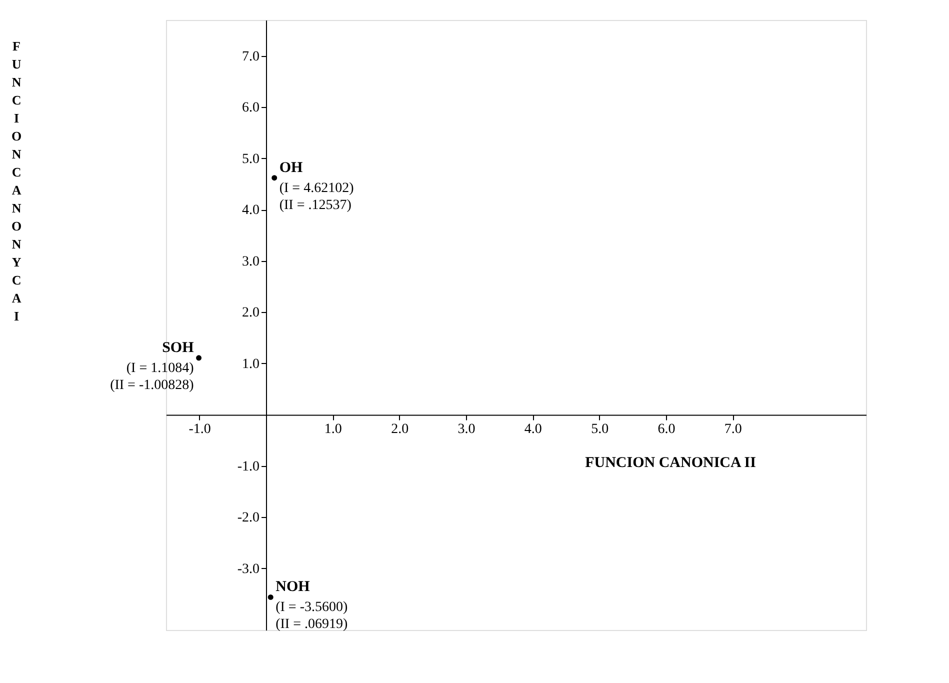 This screenshot has width=949, height=683. I want to click on y-tick-label: 4.0, so click(251, 210).